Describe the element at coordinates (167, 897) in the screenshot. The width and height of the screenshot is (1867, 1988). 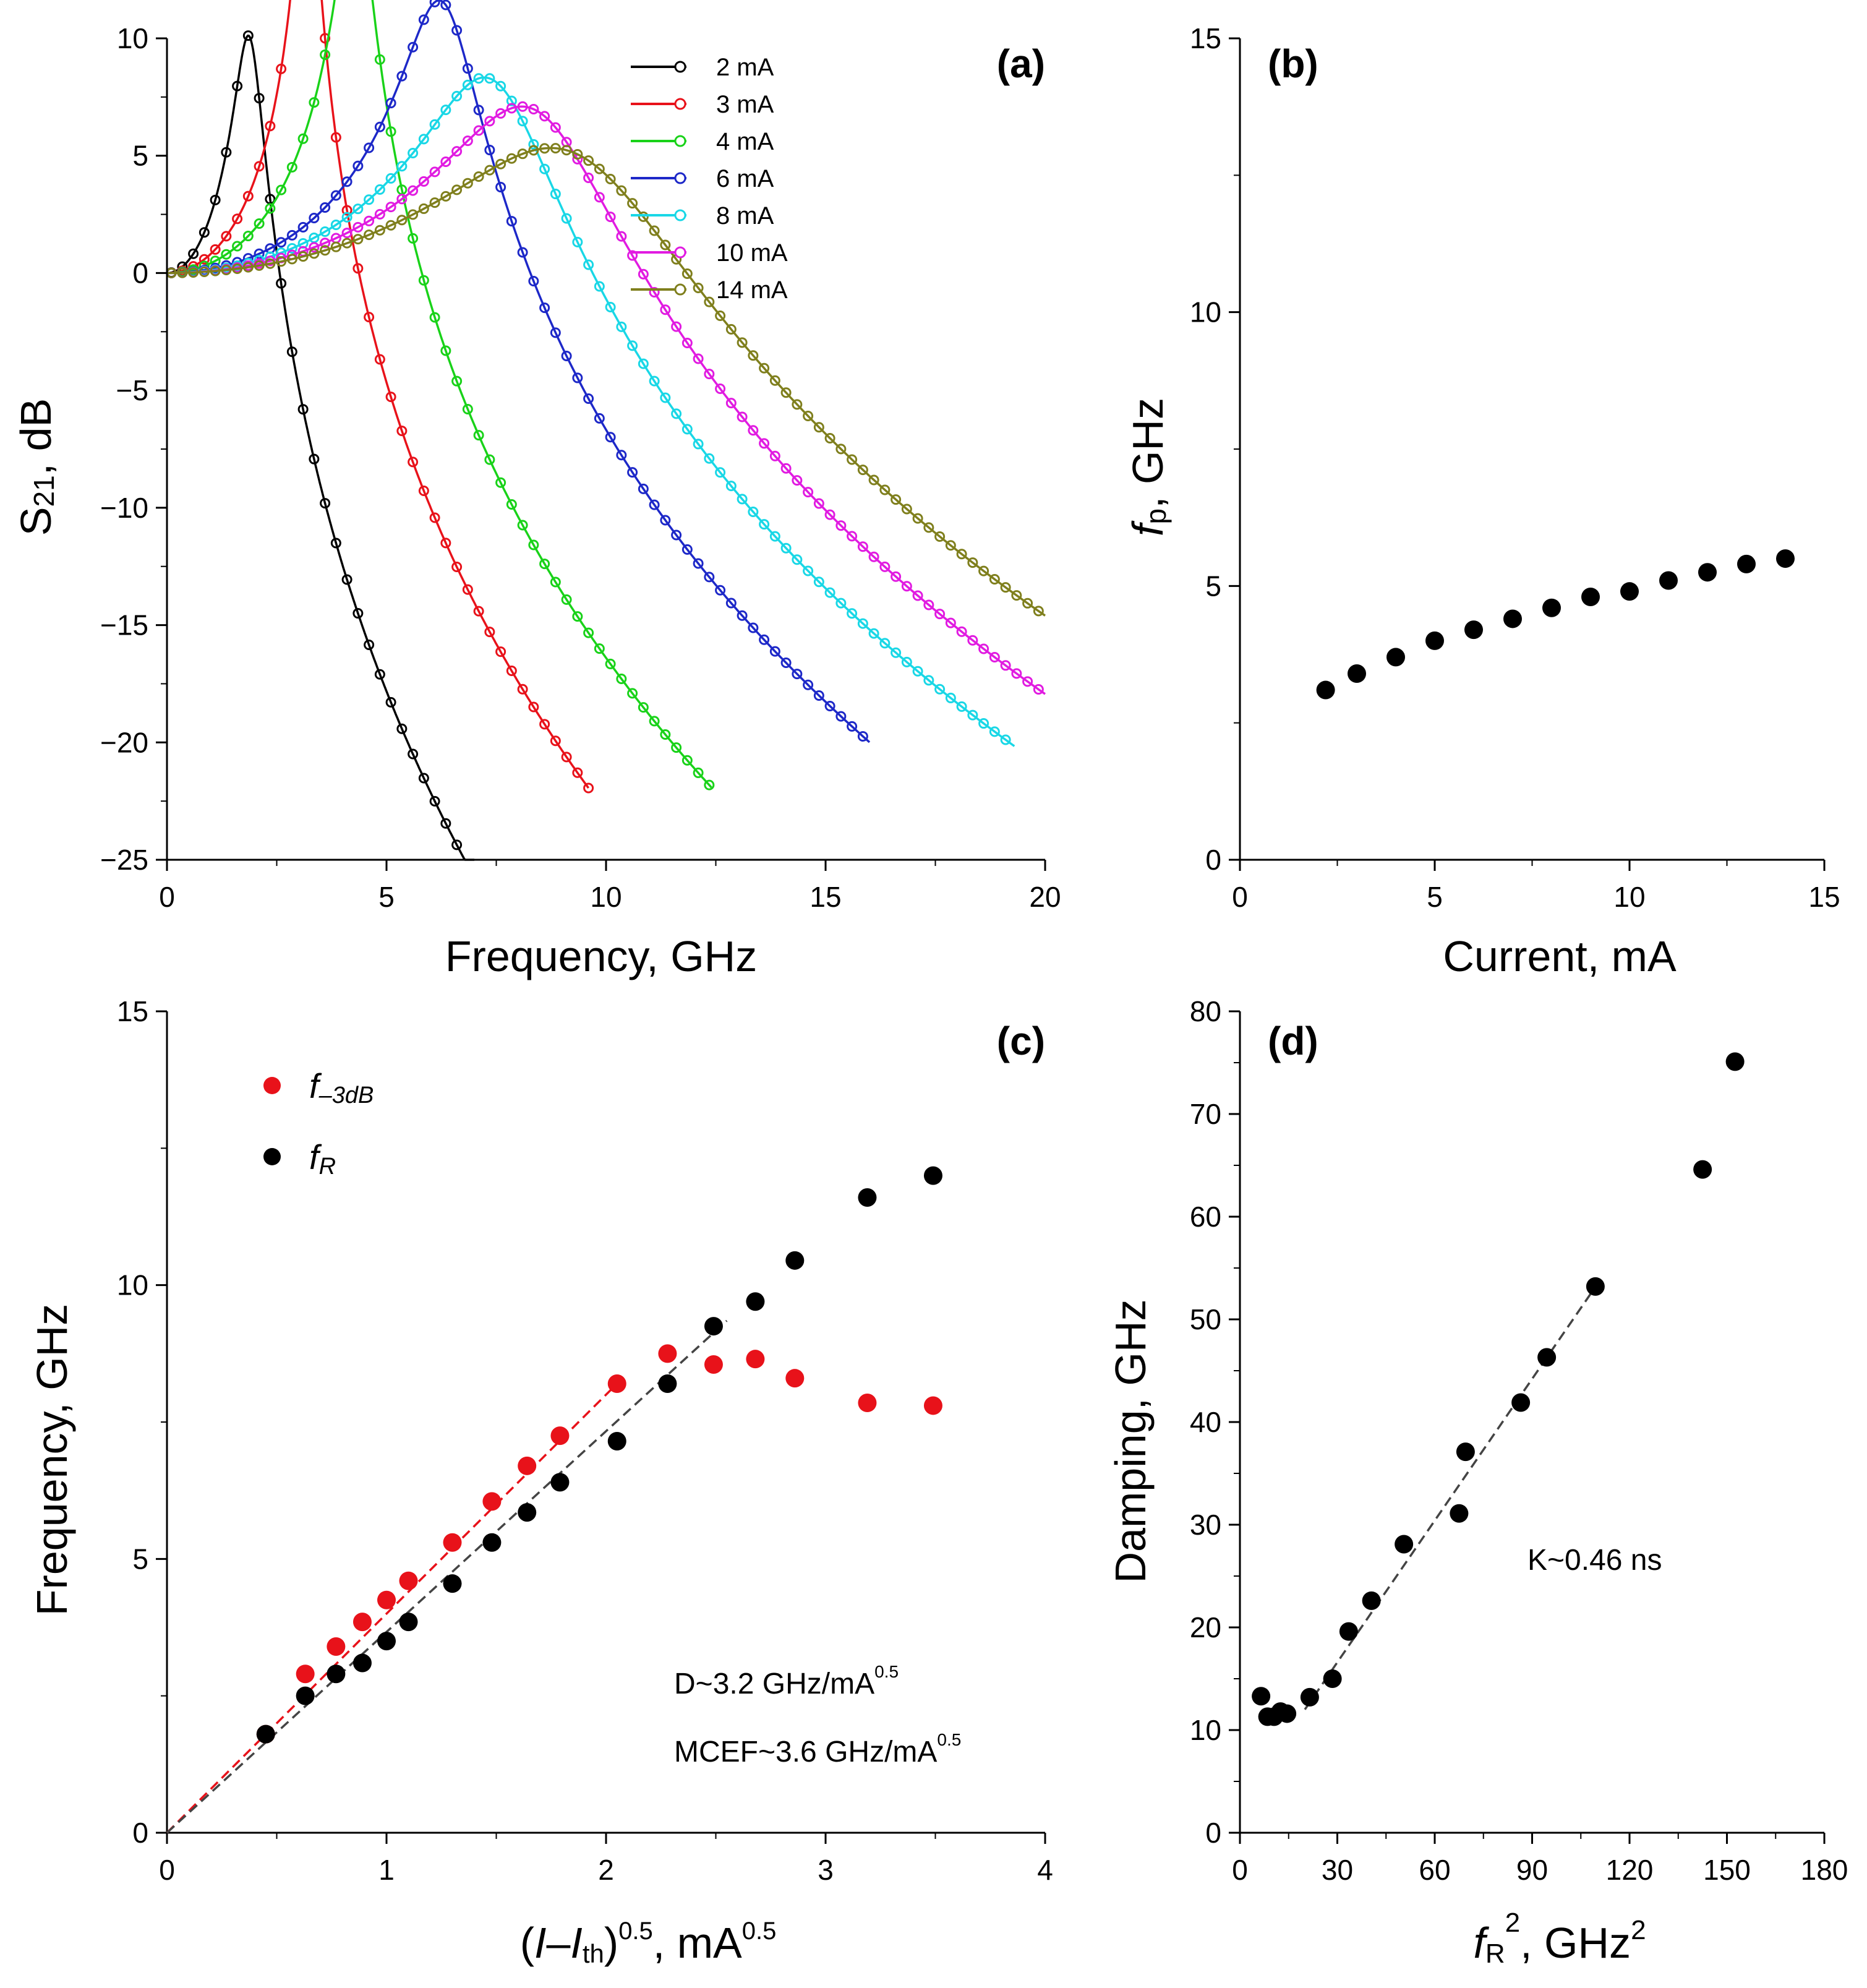
I see `x-tick-label: 0` at that location.